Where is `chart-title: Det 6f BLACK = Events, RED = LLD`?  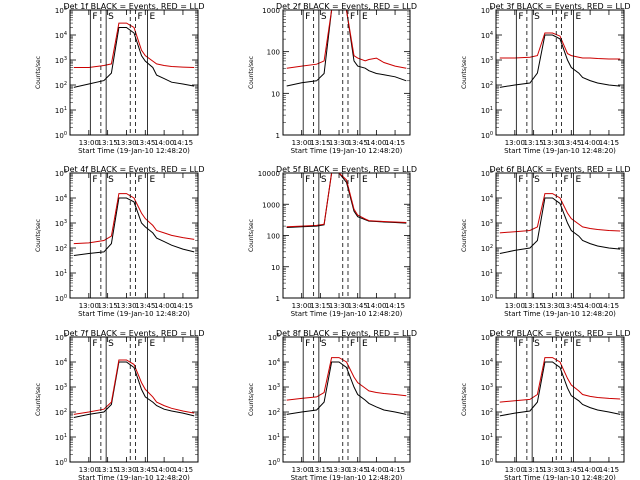 chart-title: Det 6f BLACK = Events, RED = LLD is located at coordinates (559, 169).